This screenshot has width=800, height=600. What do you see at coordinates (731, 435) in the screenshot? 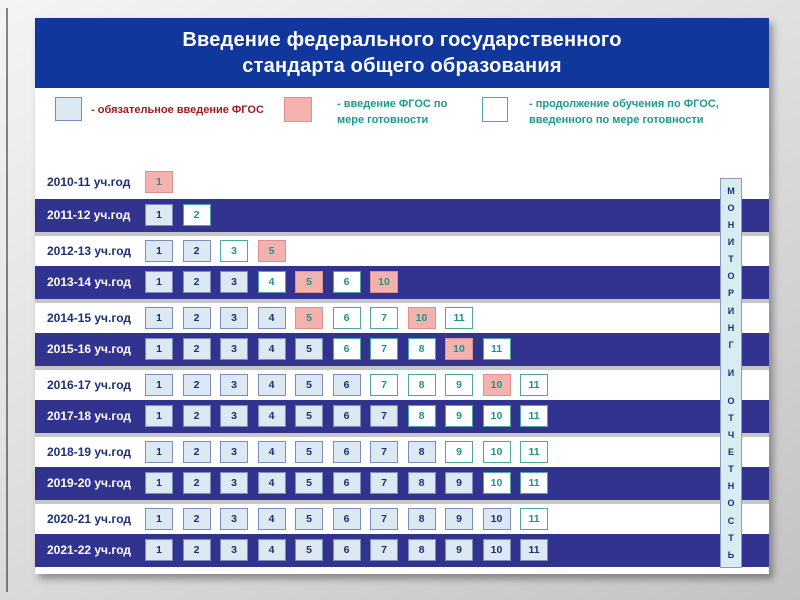
I see `vertical-label-letter: Ч` at bounding box center [731, 435].